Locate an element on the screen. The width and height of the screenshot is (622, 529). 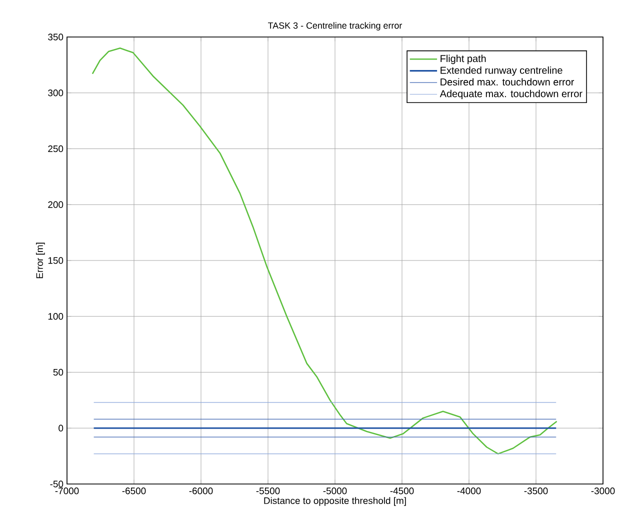
y-tick-label: 300 is located at coordinates (56, 93).